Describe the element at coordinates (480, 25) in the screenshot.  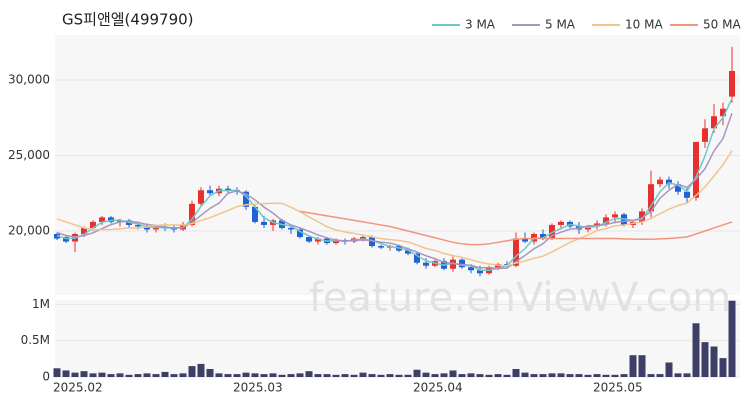
I see `legend-label: 3 MA` at that location.